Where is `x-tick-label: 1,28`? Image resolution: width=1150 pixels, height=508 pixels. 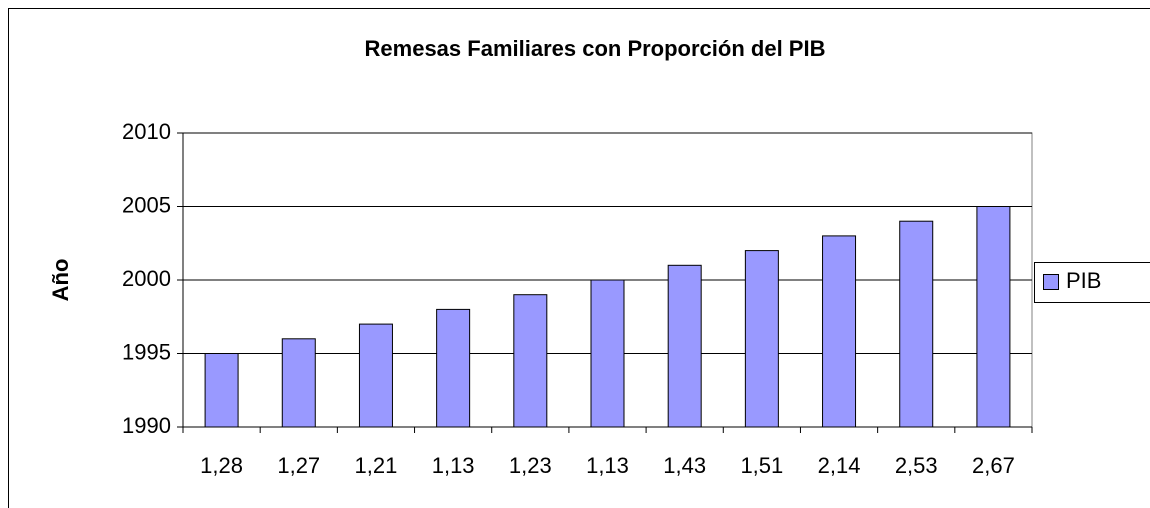
x-tick-label: 1,28 is located at coordinates (221, 465).